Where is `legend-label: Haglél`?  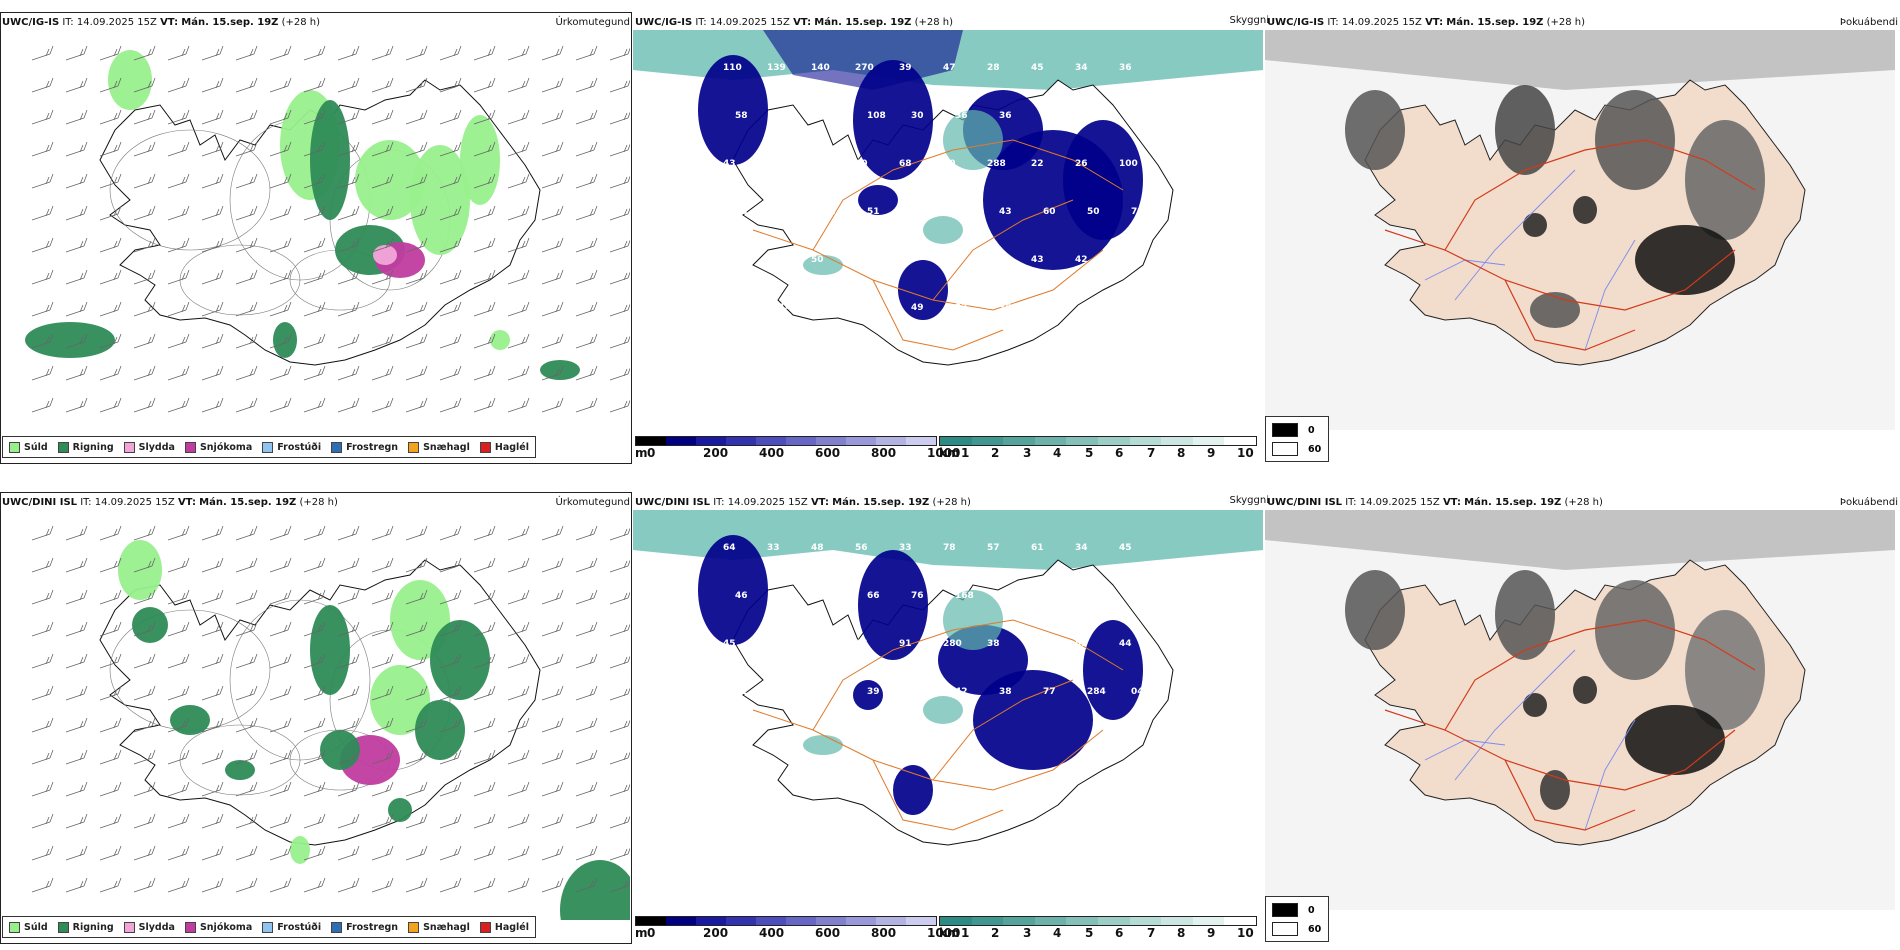
legend-label: Haglél is located at coordinates (511, 447).